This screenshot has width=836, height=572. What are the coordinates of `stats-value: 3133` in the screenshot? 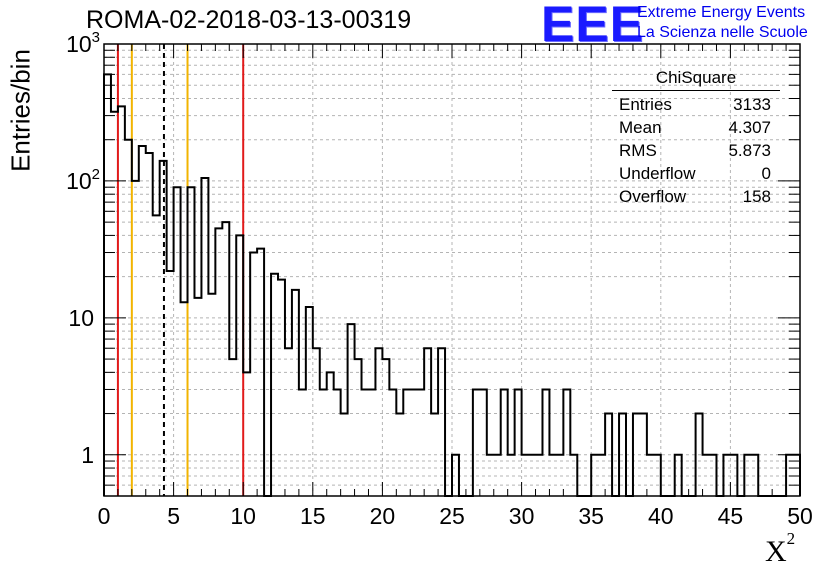 It's located at (752, 104).